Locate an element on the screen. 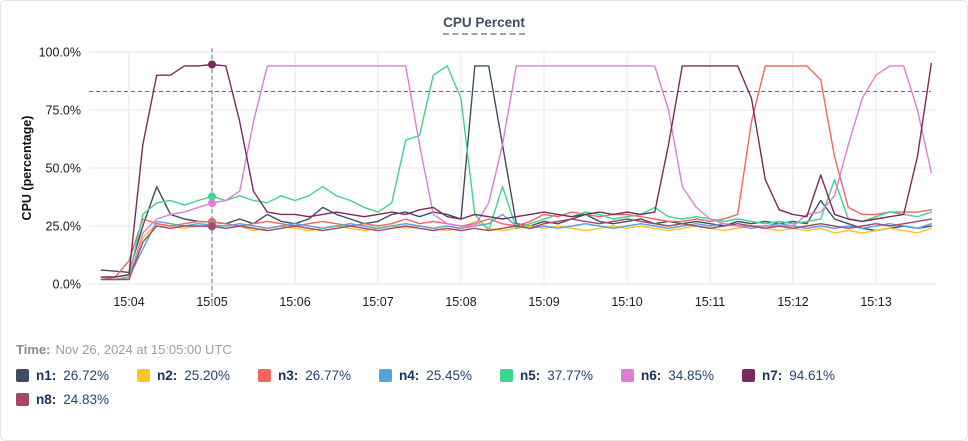 Image resolution: width=968 pixels, height=441 pixels. hover-dot-n8 is located at coordinates (212, 226).